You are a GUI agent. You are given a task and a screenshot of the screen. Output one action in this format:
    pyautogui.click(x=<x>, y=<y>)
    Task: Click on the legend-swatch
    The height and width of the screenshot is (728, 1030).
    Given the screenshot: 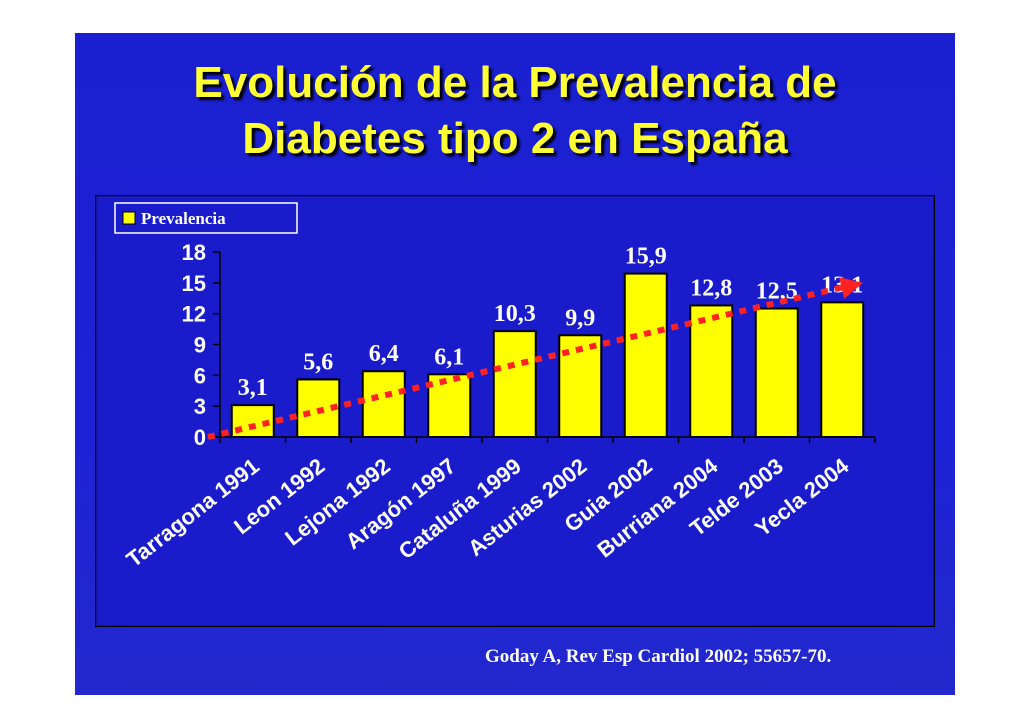 What is the action you would take?
    pyautogui.click(x=129, y=218)
    